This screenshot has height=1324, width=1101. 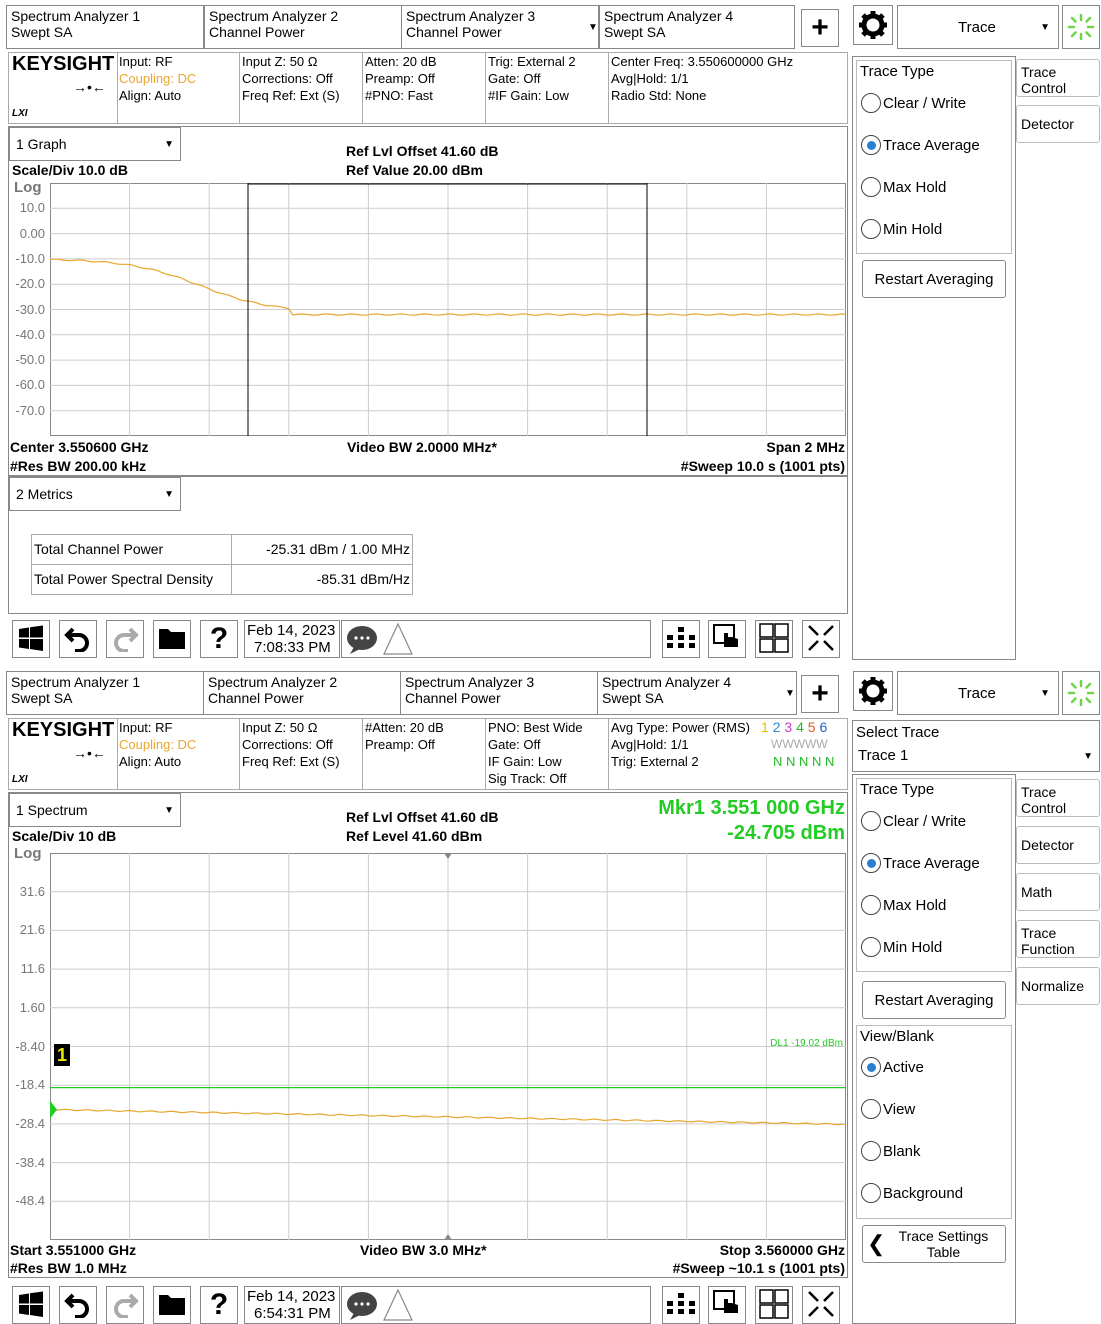 I want to click on window-layout-icon, so click(x=774, y=1305).